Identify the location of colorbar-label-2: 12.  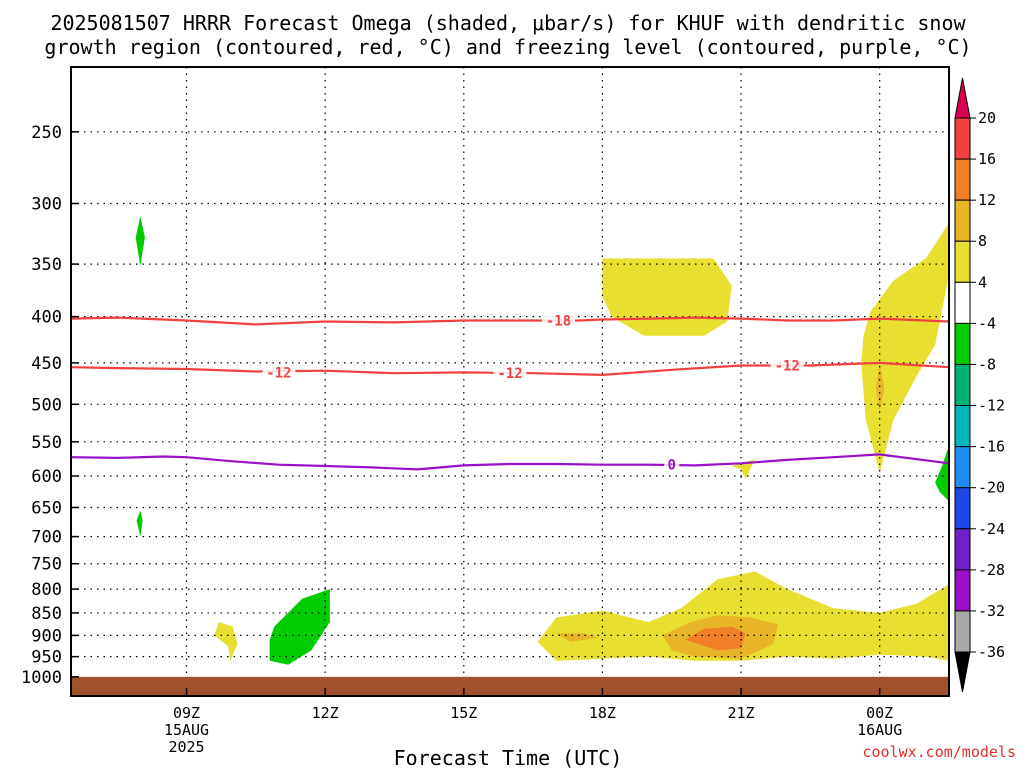
(987, 200).